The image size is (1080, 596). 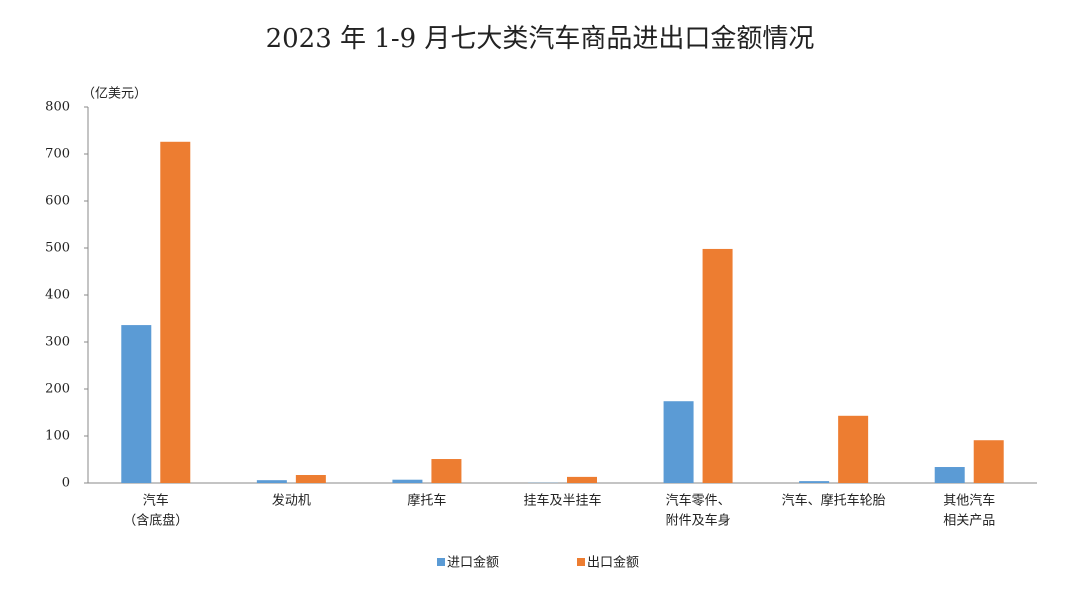 What do you see at coordinates (66, 483) in the screenshot?
I see `y-tick-label: 0` at bounding box center [66, 483].